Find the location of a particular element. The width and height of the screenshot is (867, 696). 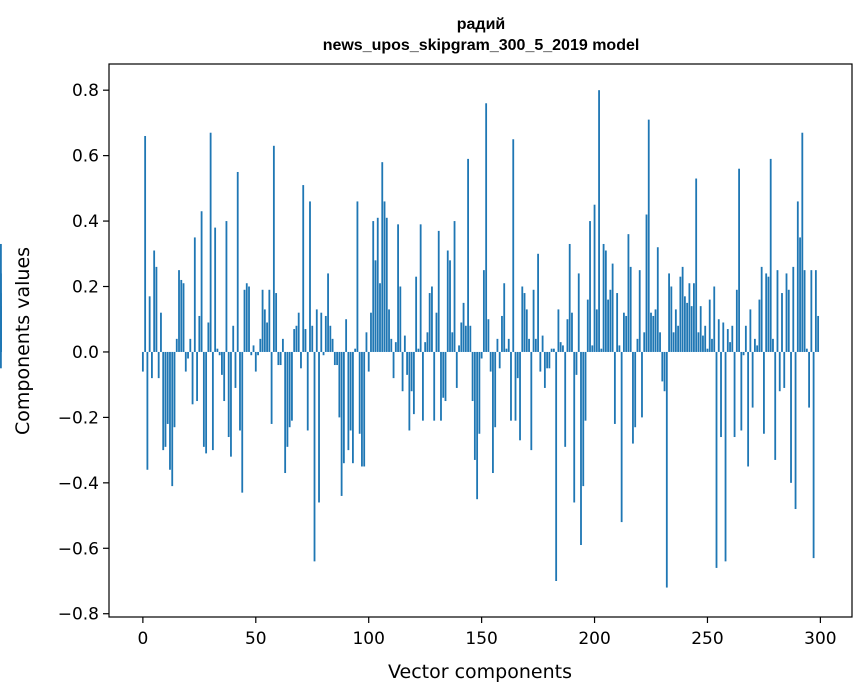

y-tick-label: 0.0 is located at coordinates (85, 353).